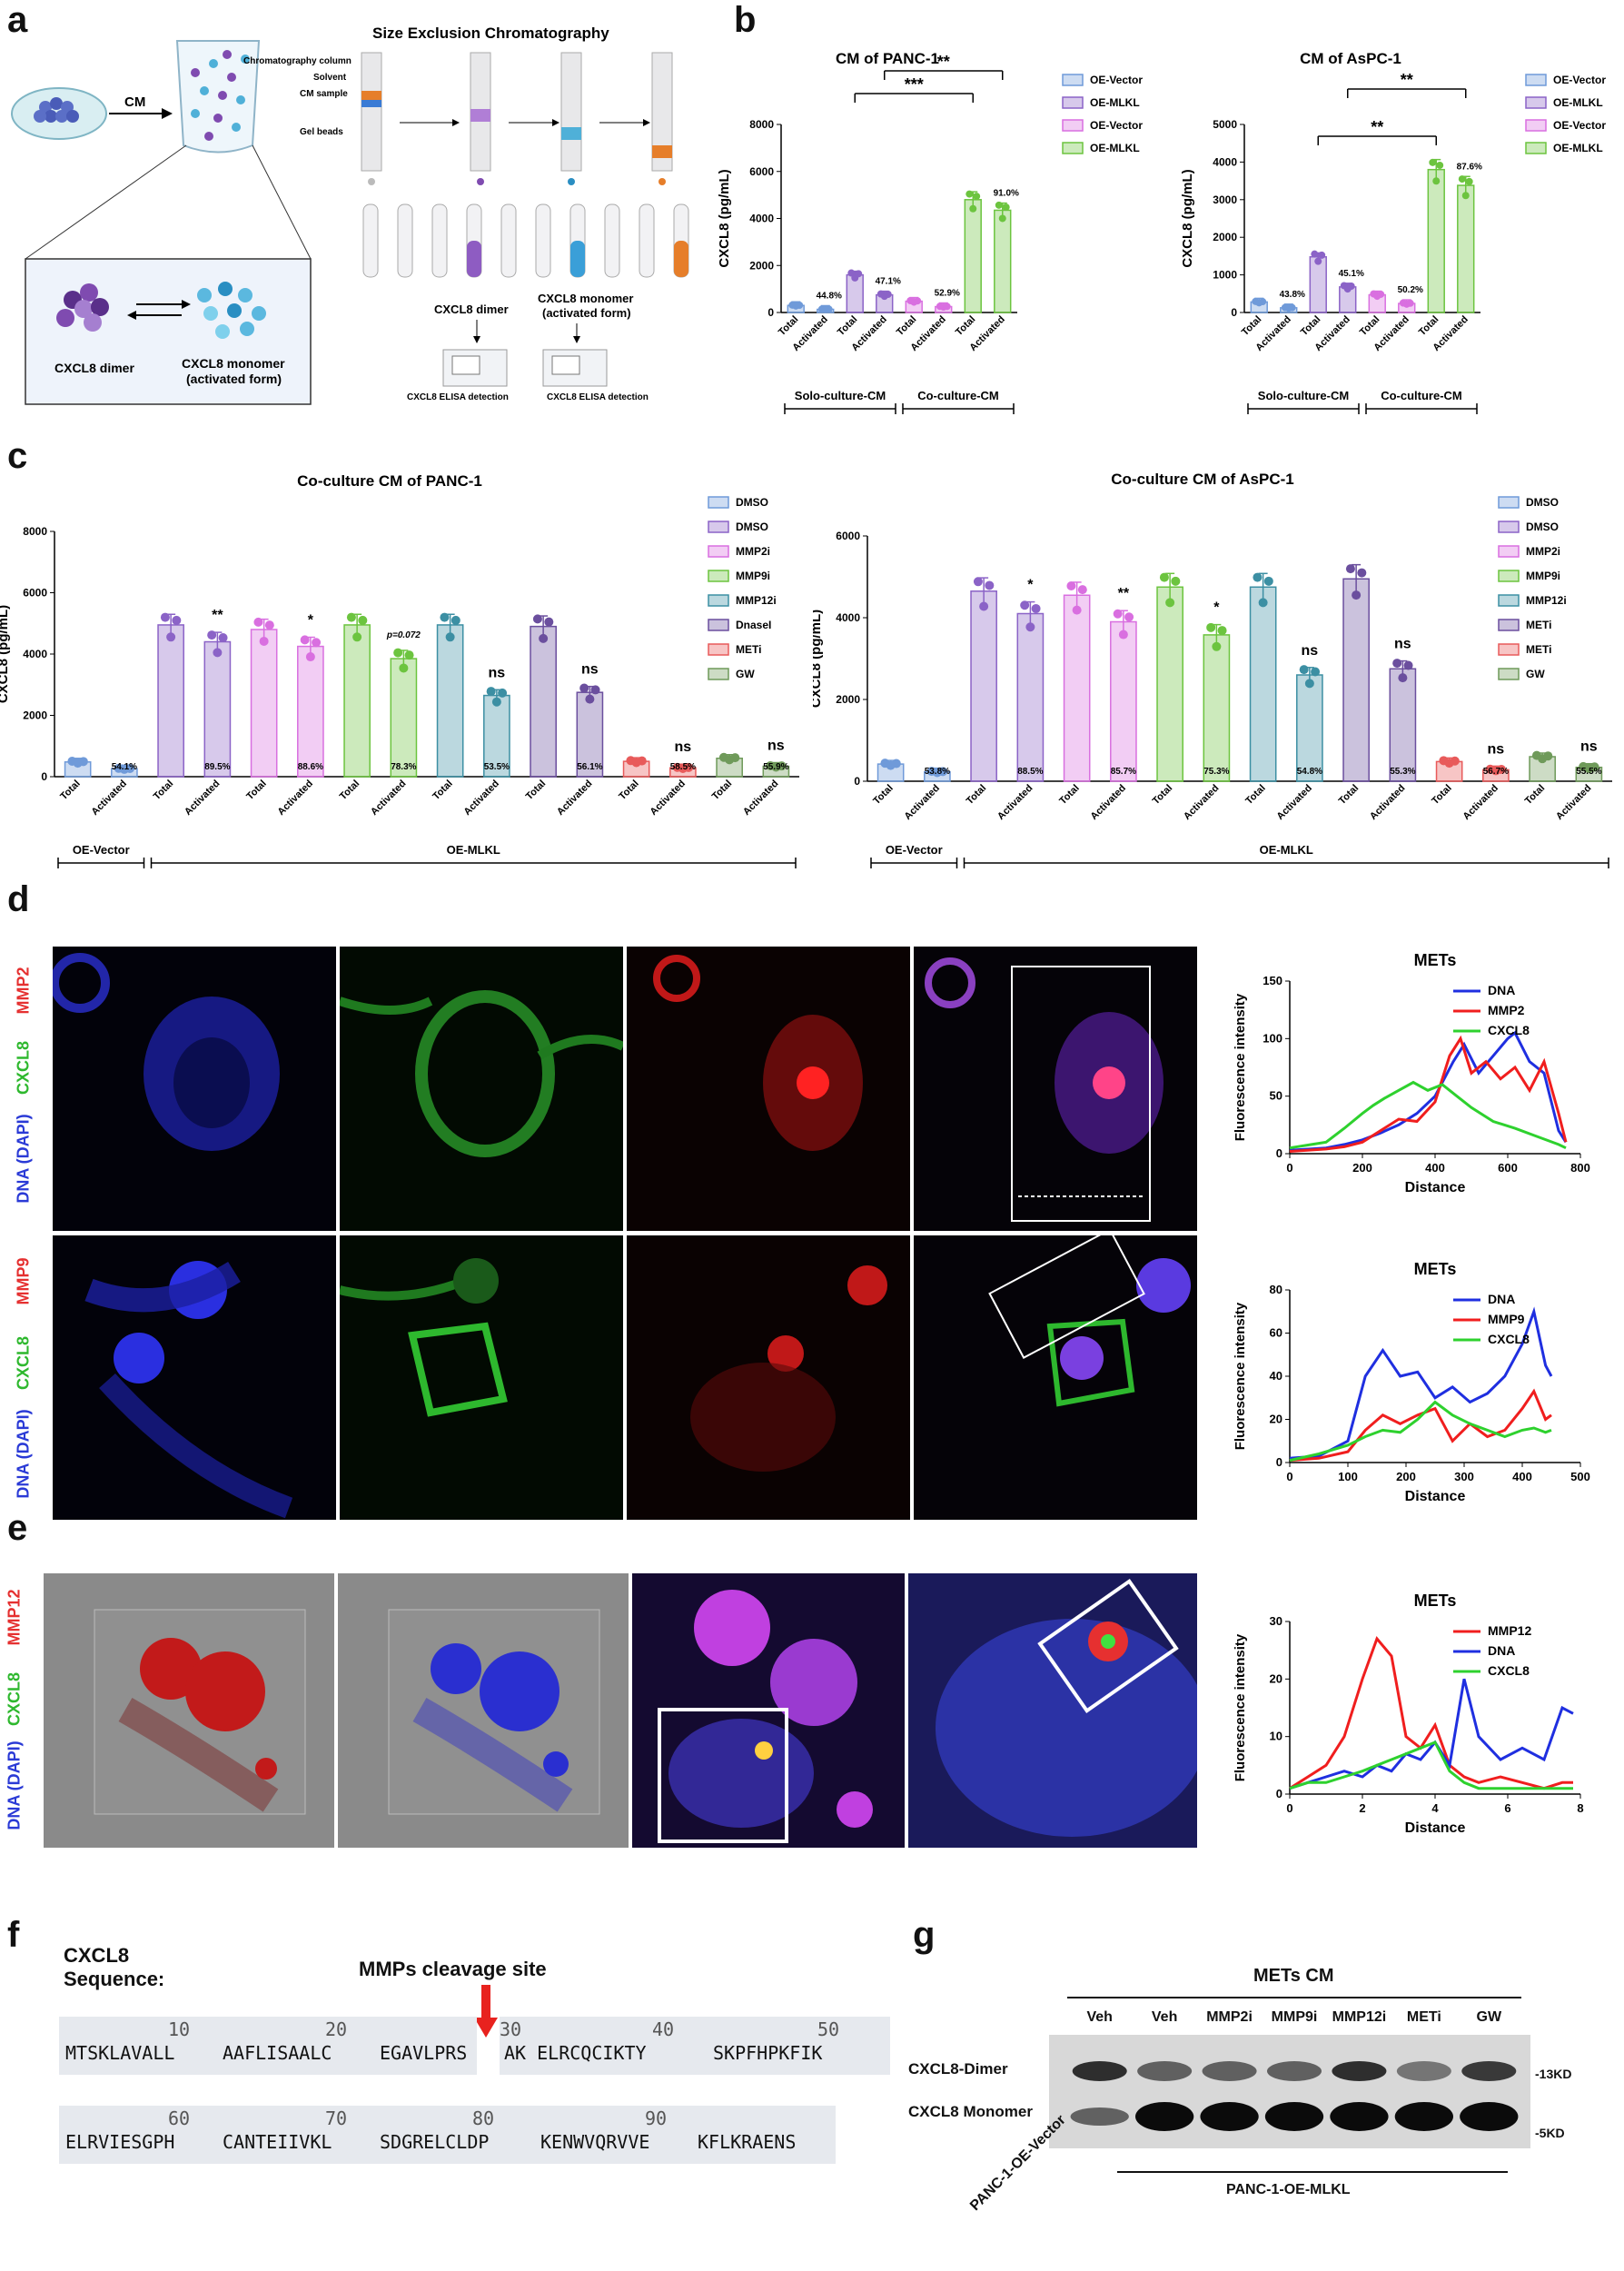 Image resolution: width=1624 pixels, height=2271 pixels. Describe the element at coordinates (914, 850) in the screenshot. I see `group-label: OE-Vector` at that location.